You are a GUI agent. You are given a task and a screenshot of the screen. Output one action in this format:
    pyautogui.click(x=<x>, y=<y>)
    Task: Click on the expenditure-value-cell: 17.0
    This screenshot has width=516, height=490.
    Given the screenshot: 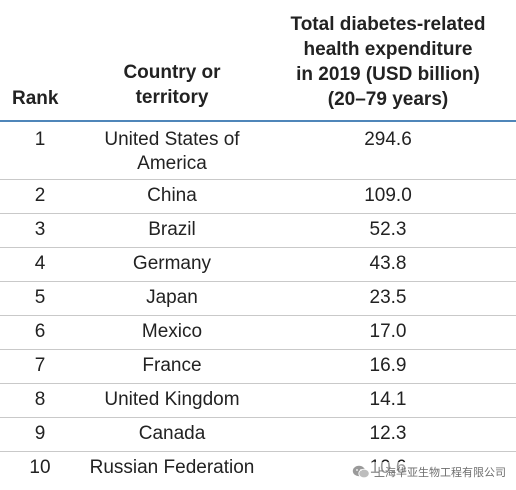 What is the action you would take?
    pyautogui.click(x=388, y=331)
    